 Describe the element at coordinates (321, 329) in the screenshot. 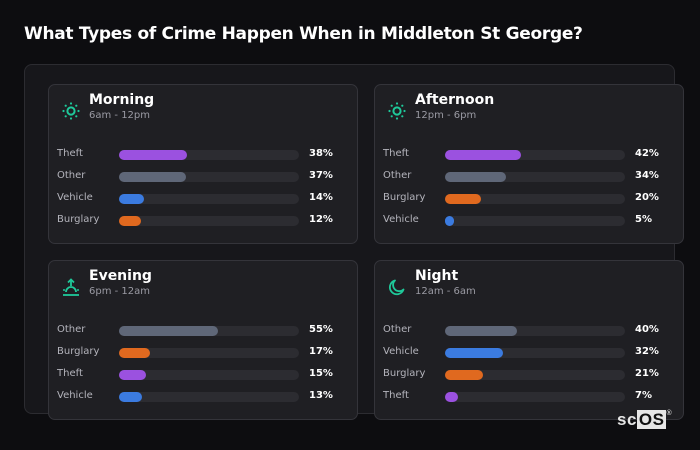

I see `bar-value: 55%` at that location.